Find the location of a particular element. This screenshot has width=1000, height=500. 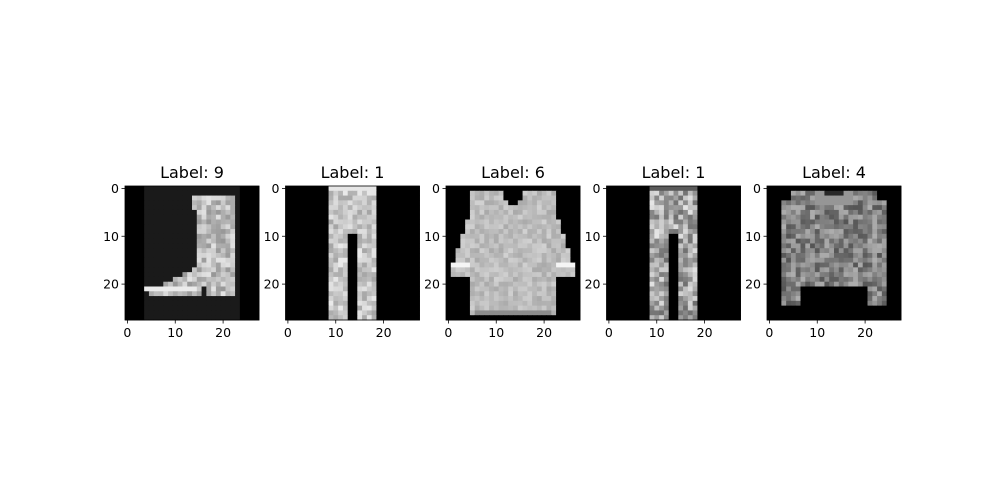

x-tick-label: 0 is located at coordinates (609, 332).